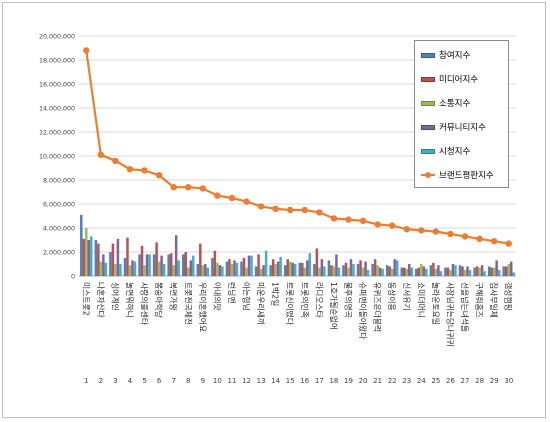  What do you see at coordinates (377, 381) in the screenshot?
I see `rank-label: 21` at bounding box center [377, 381].